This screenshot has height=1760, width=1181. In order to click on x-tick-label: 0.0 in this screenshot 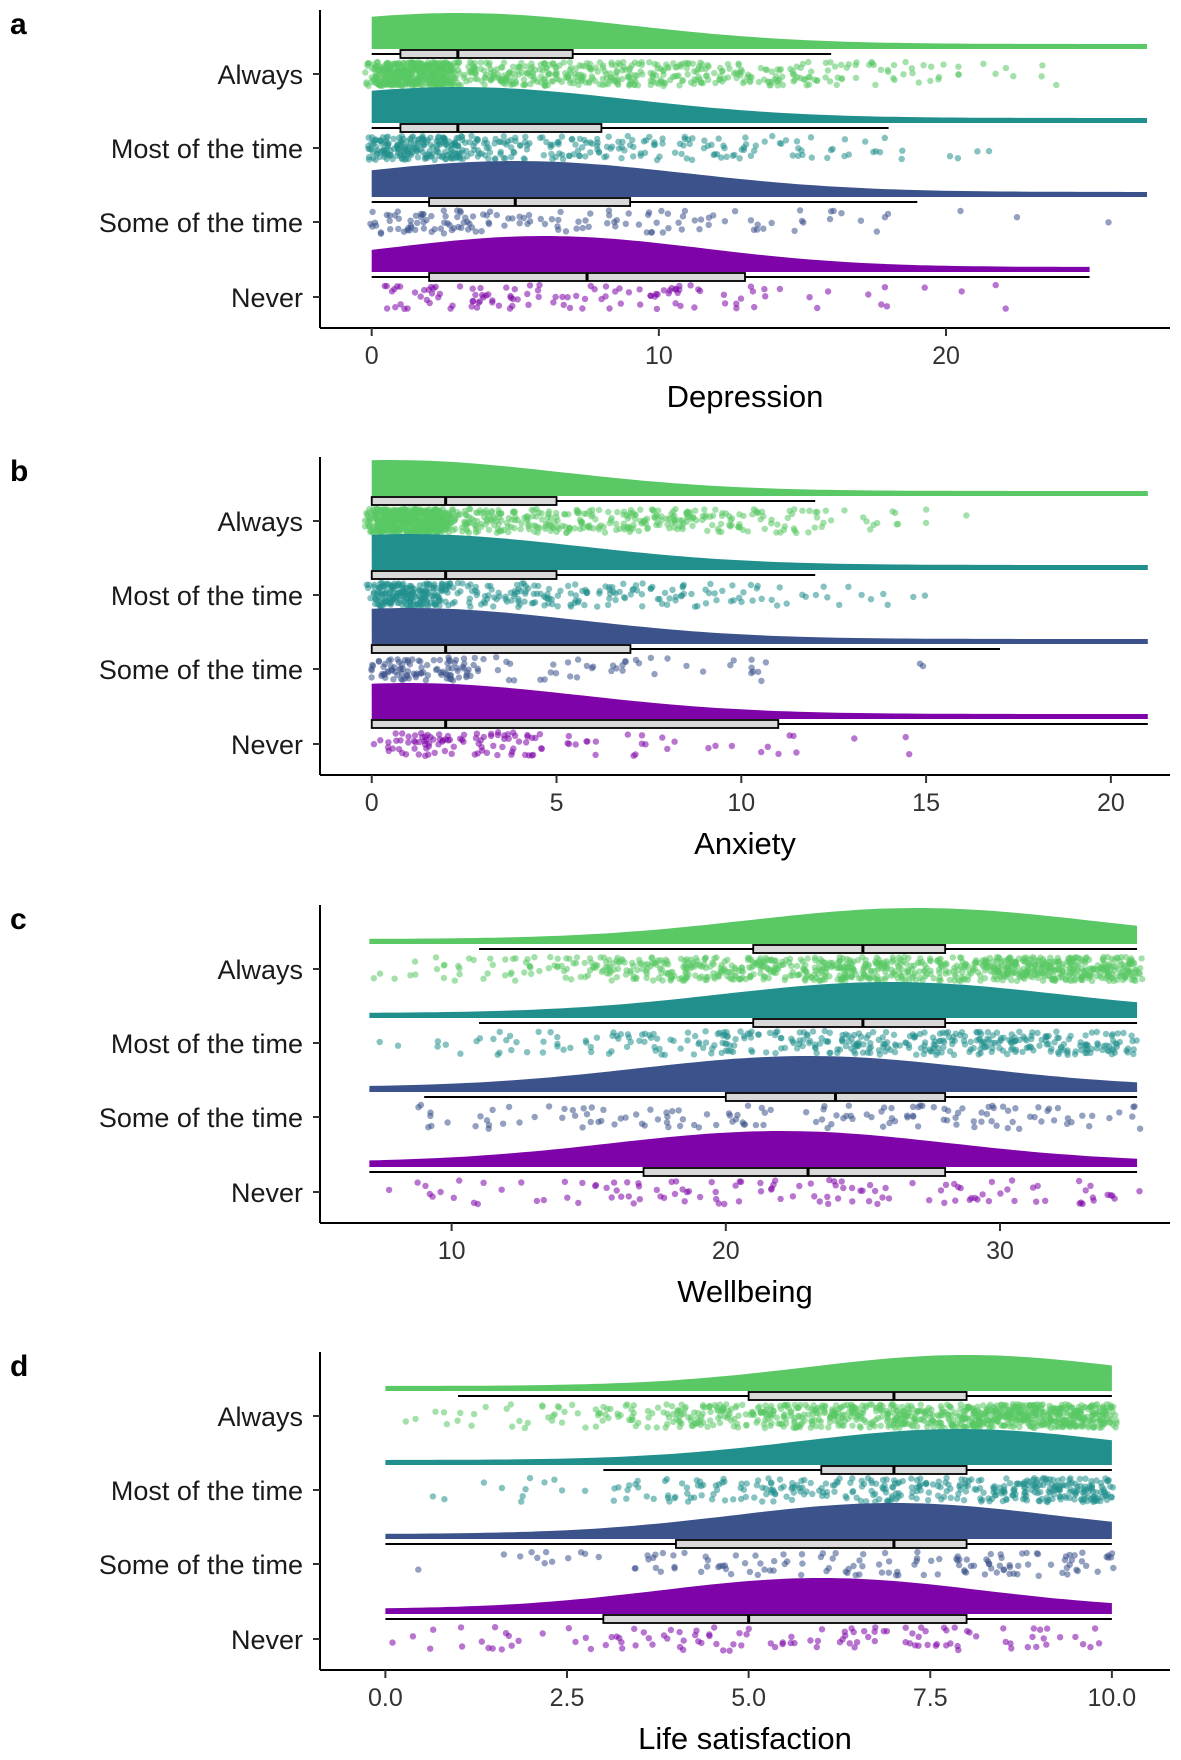, I will do `click(385, 1698)`.